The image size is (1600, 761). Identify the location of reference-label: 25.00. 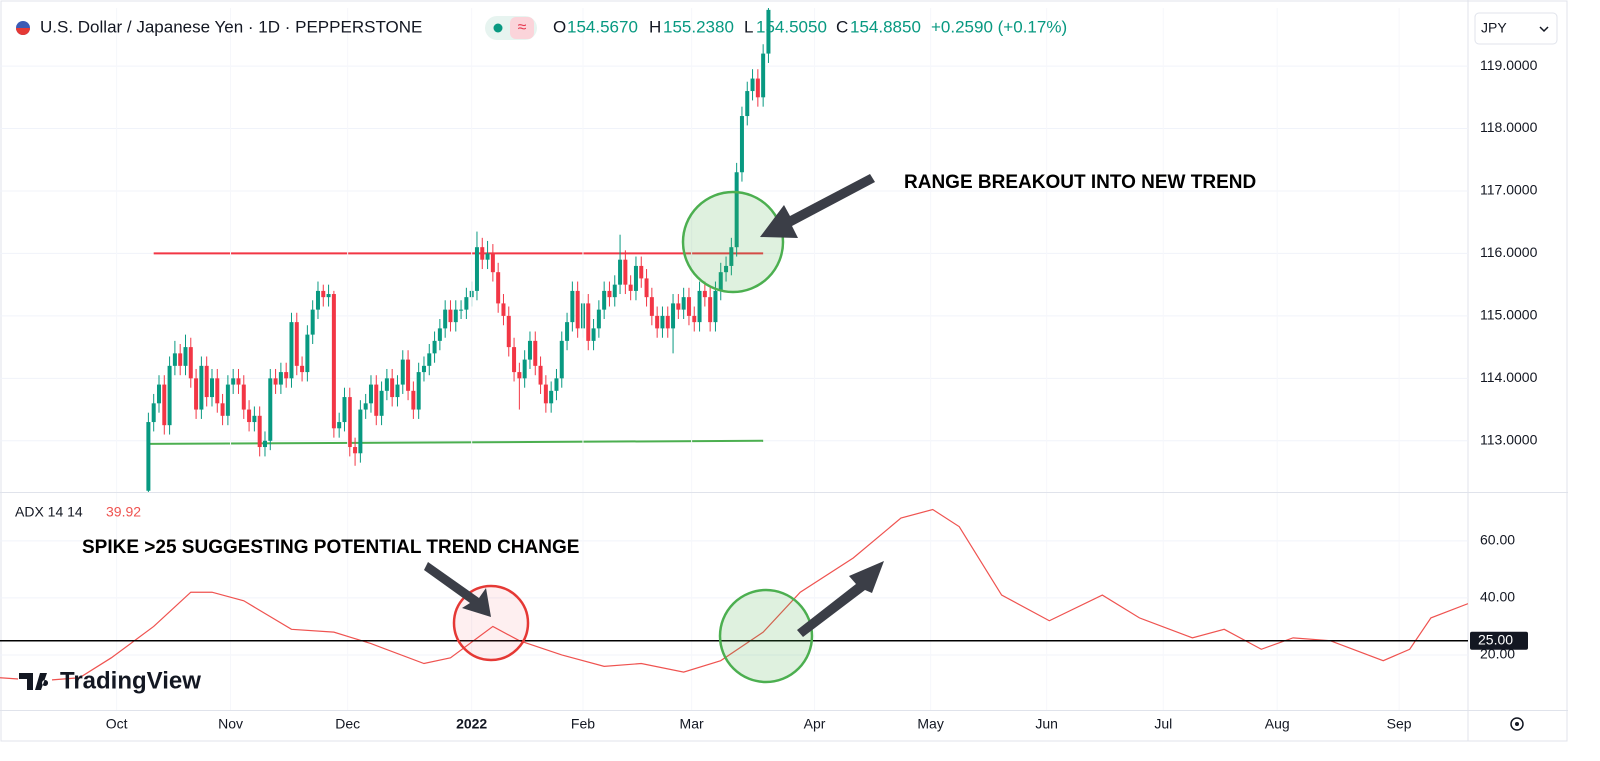
(1495, 639).